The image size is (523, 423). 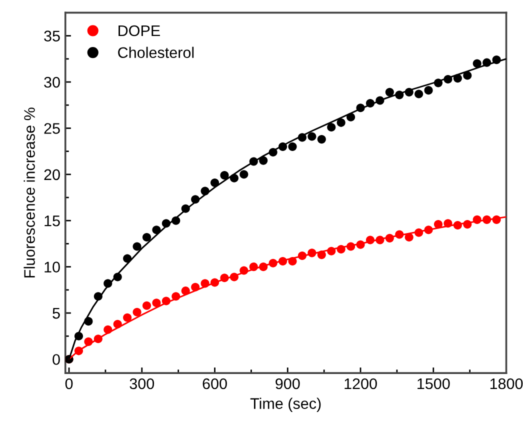 I want to click on x-tick-label: 600, so click(x=214, y=384).